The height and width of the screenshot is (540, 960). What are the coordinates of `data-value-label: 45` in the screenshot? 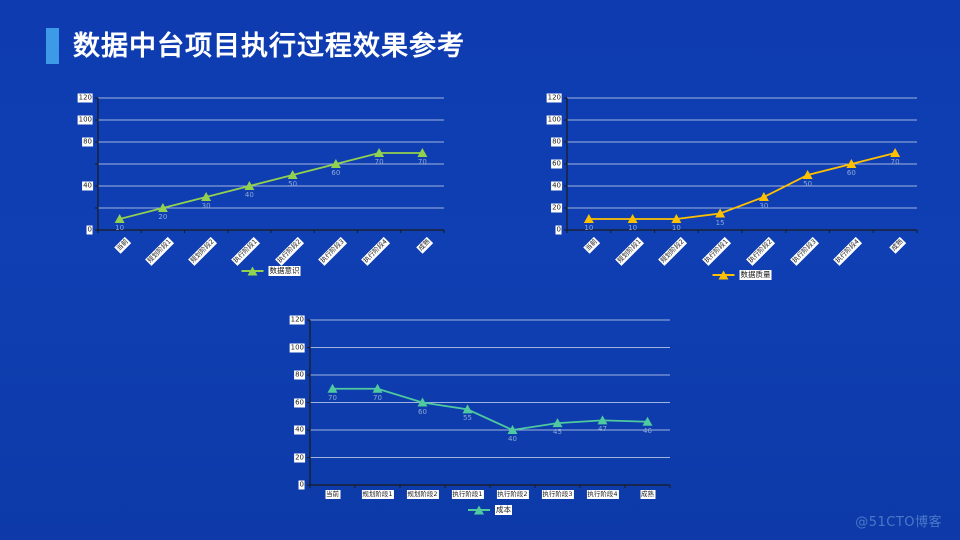 It's located at (557, 432).